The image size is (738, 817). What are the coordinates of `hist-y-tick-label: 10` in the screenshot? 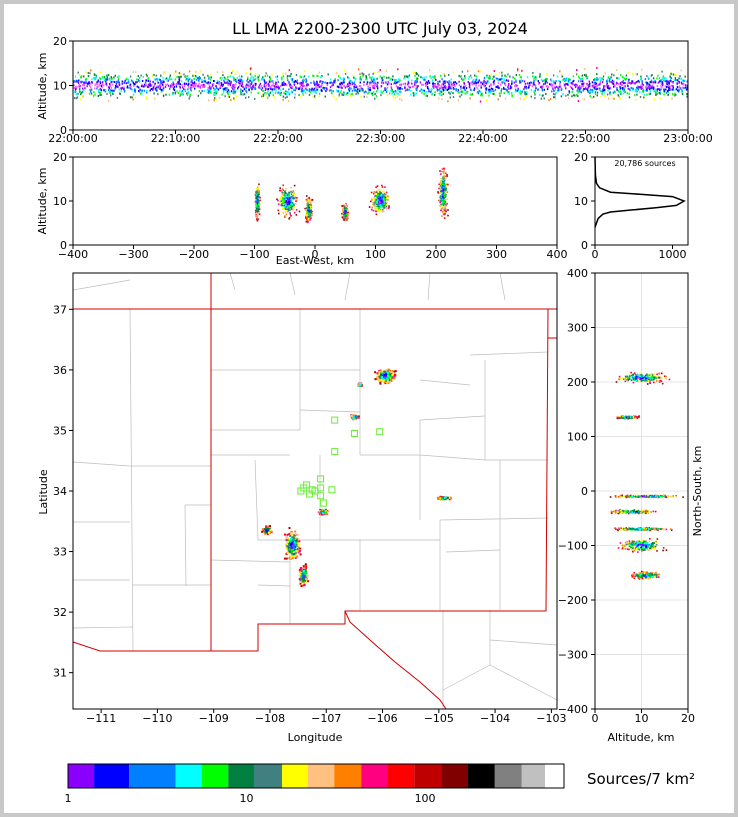 It's located at (581, 201).